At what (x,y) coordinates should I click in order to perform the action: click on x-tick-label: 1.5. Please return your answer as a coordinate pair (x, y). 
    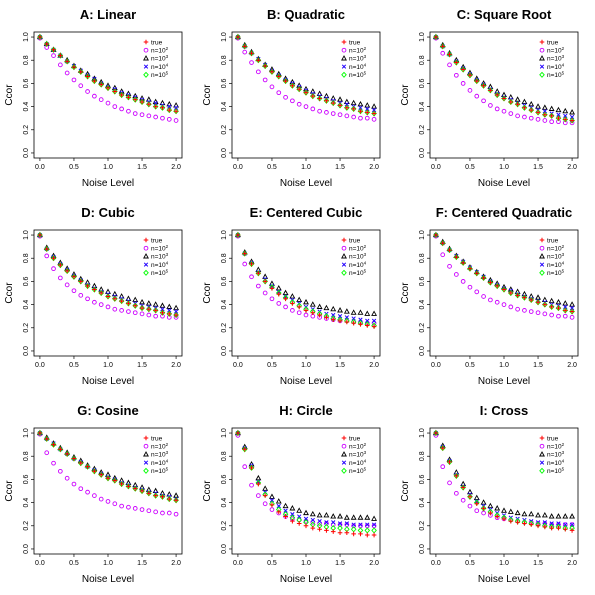
    Looking at the image, I should click on (538, 563).